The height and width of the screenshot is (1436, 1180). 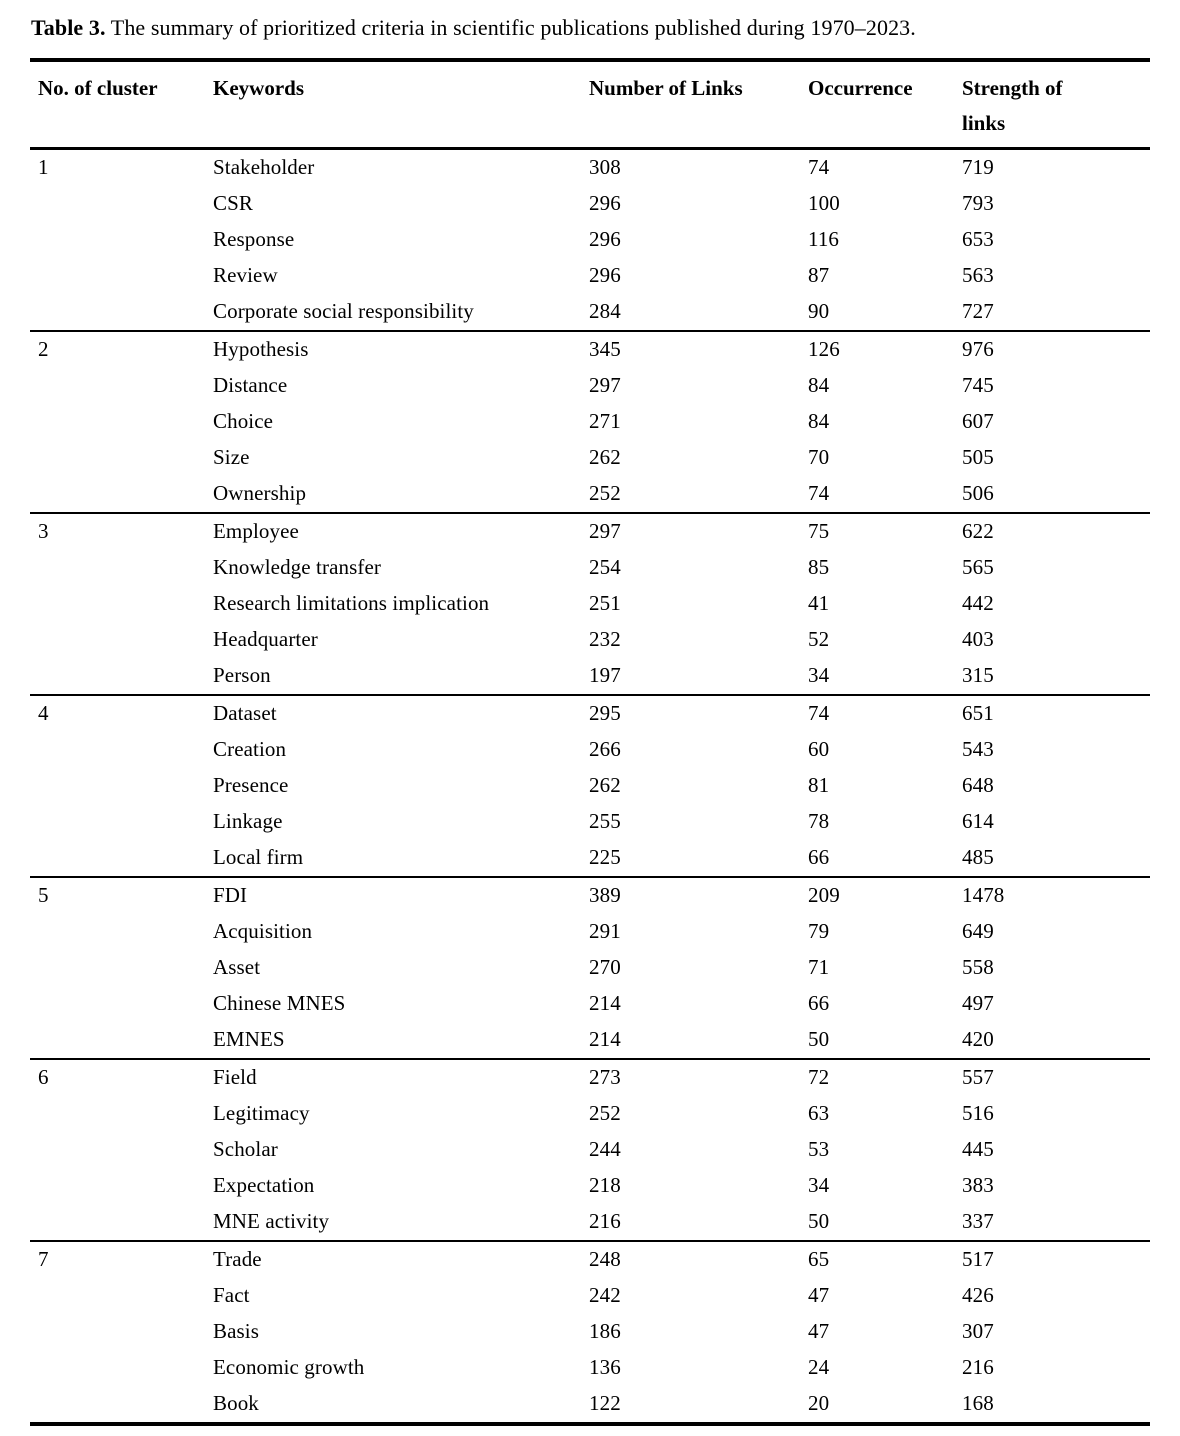 What do you see at coordinates (590, 676) in the screenshot?
I see `table-row: Person 197 34 315` at bounding box center [590, 676].